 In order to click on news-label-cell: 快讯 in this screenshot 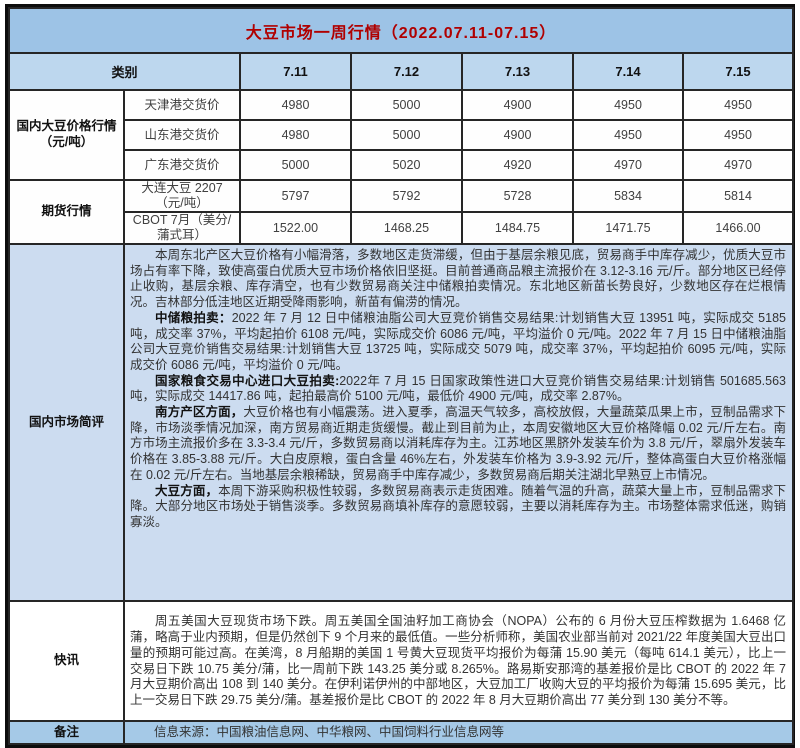, I will do `click(66, 661)`.